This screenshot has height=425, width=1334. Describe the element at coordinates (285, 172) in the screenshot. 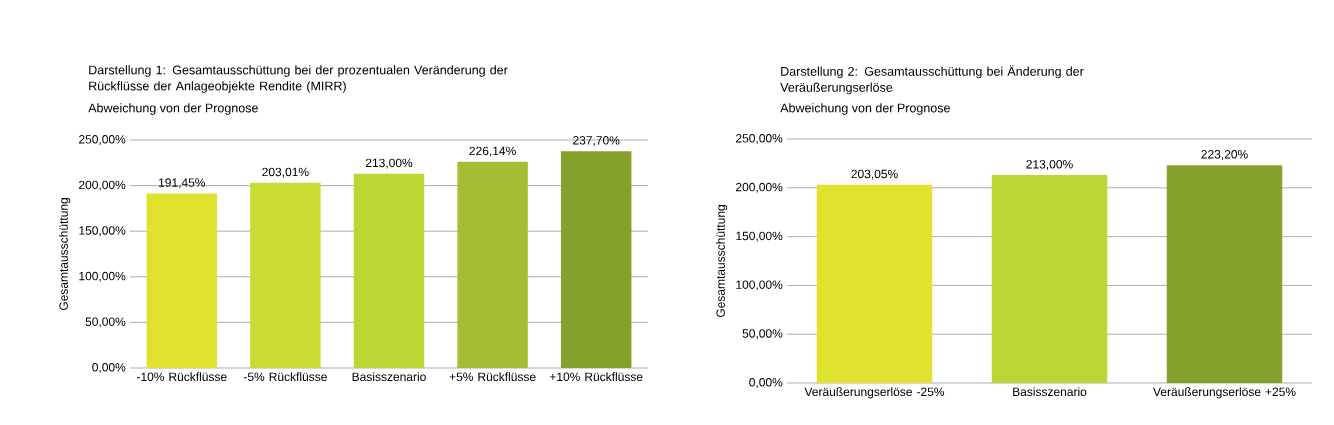

I see `data-label: 203,01%` at that location.